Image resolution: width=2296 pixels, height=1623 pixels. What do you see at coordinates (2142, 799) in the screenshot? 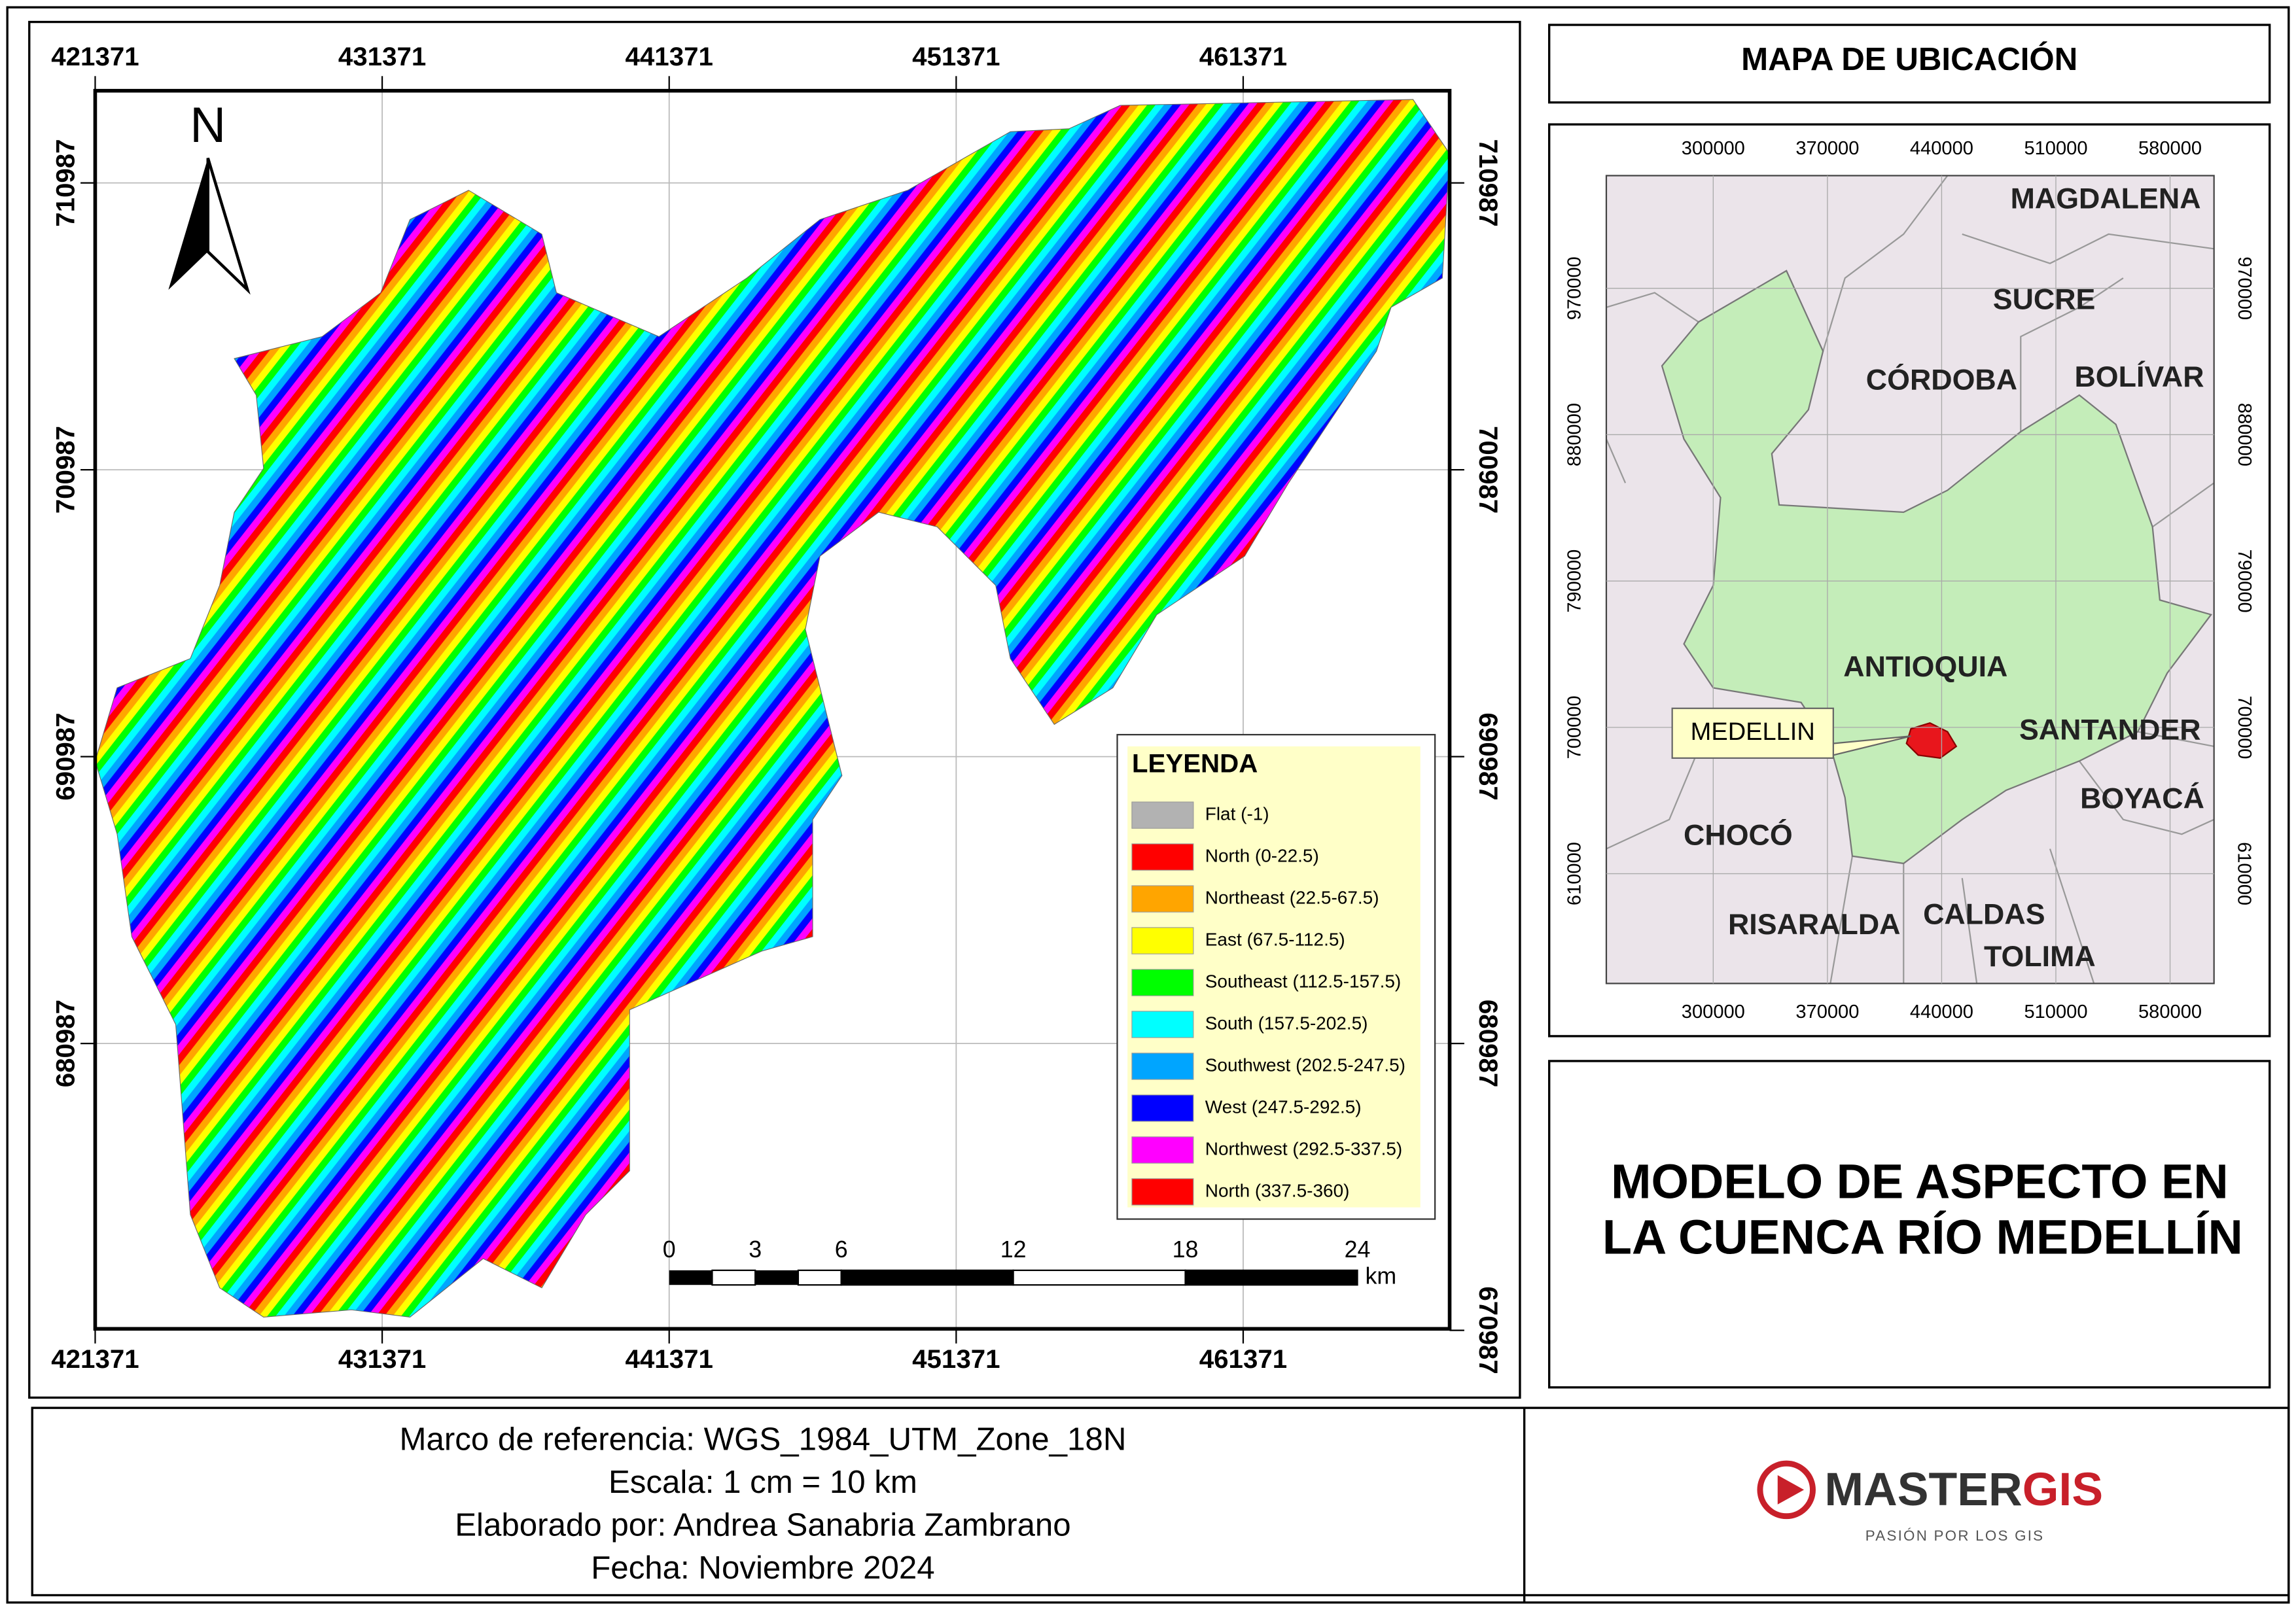
I see `department-label: BOYACÁ` at bounding box center [2142, 799].